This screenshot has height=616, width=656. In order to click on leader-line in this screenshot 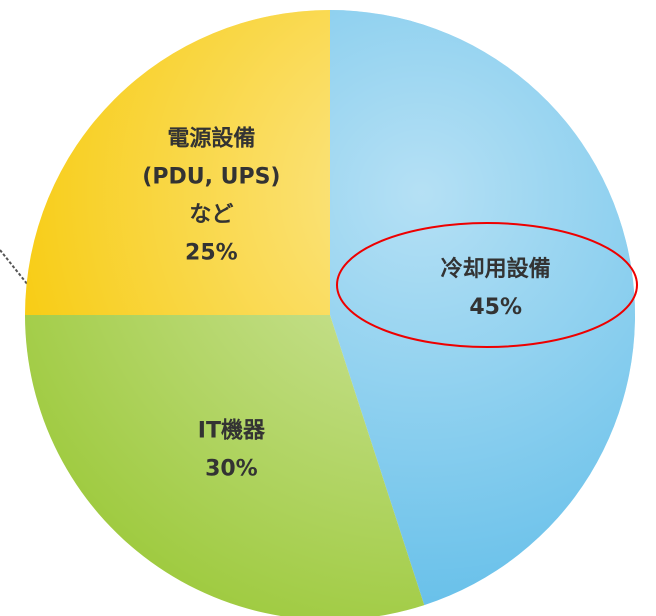, I will do `click(14, 267)`.